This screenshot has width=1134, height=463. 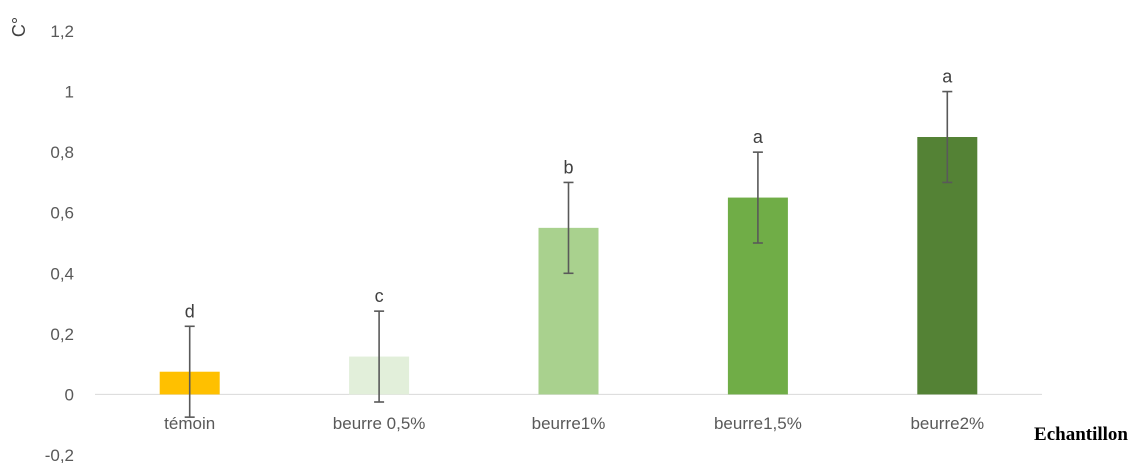 I want to click on y-tick-label: 0,4, so click(x=62, y=273).